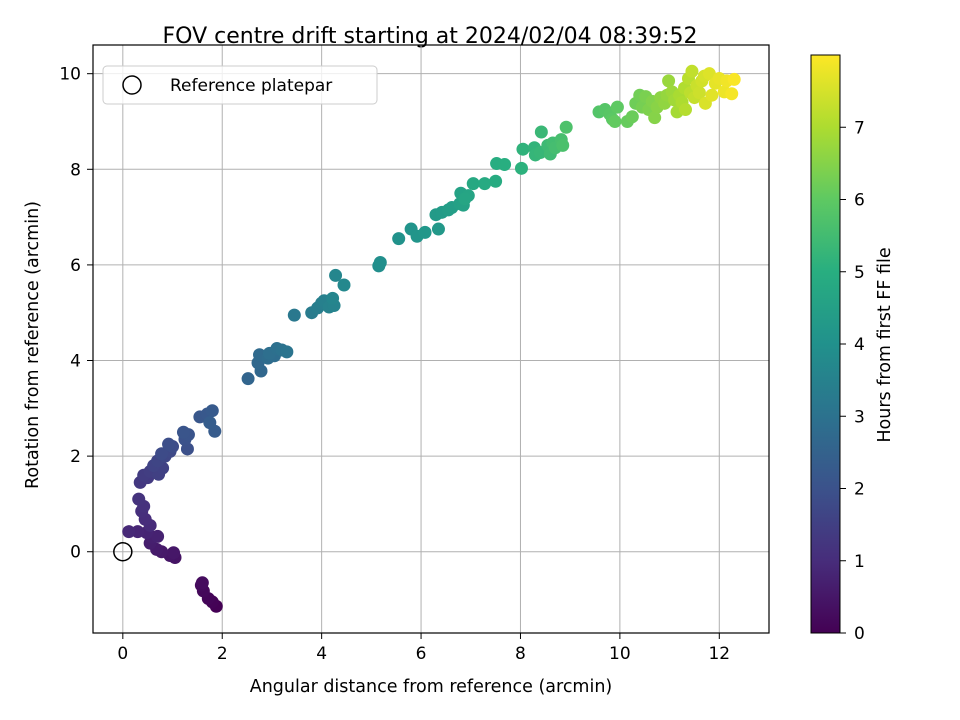 The image size is (960, 720). I want to click on y-axis-label: Rotation from reference (arcmin), so click(33, 345).